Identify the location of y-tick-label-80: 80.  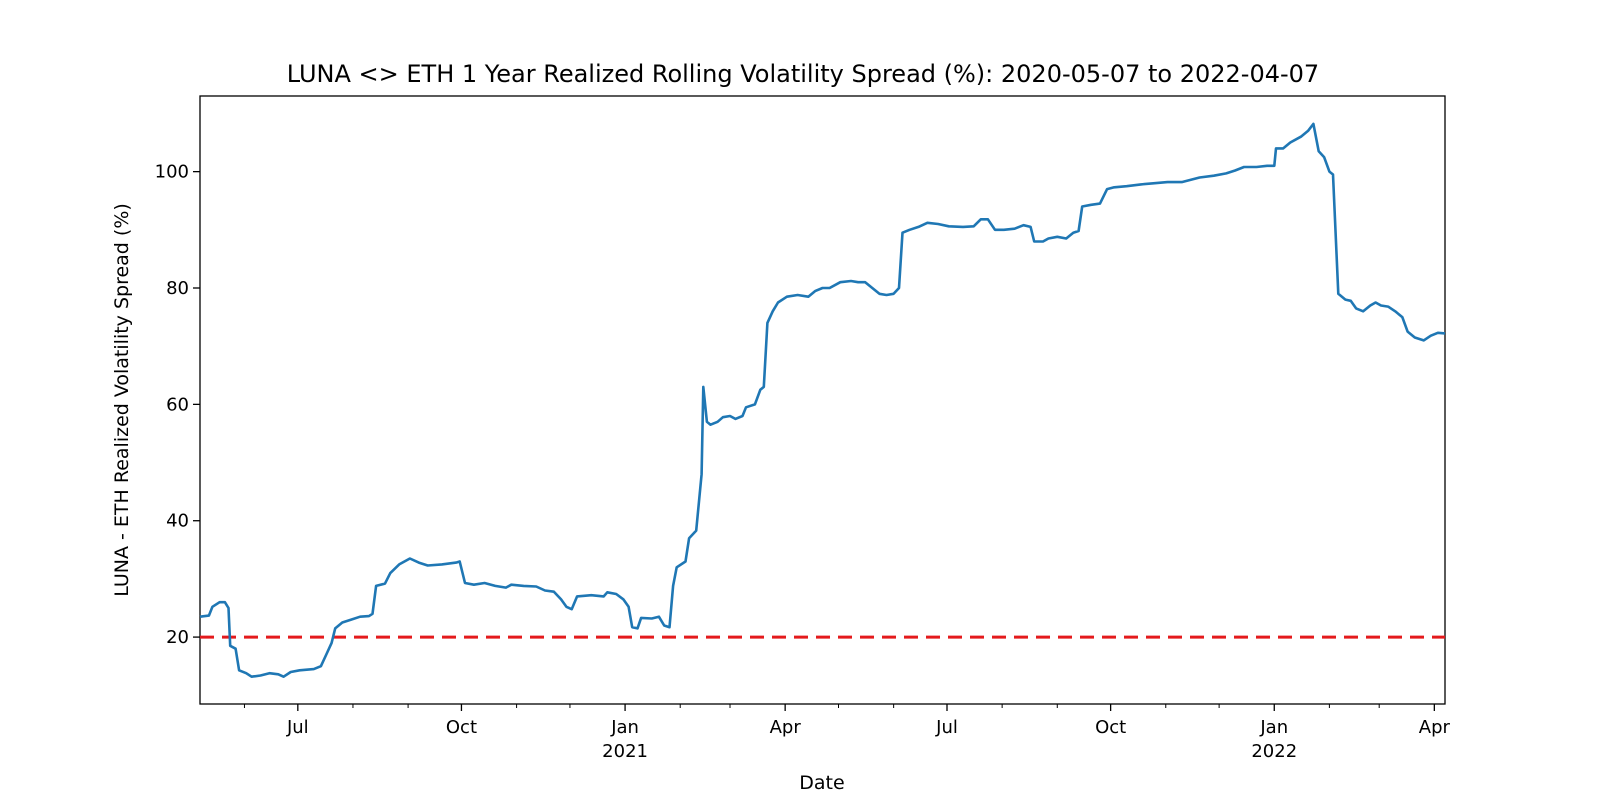
(177, 288).